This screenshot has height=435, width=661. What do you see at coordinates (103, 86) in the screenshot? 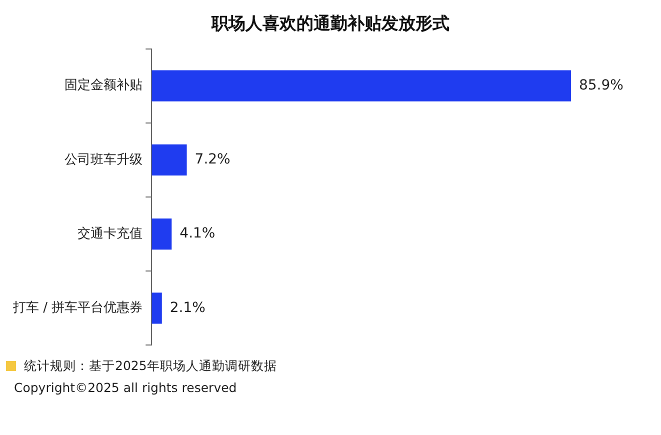
I see `y-tick-label: 固定金额补贴` at bounding box center [103, 86].